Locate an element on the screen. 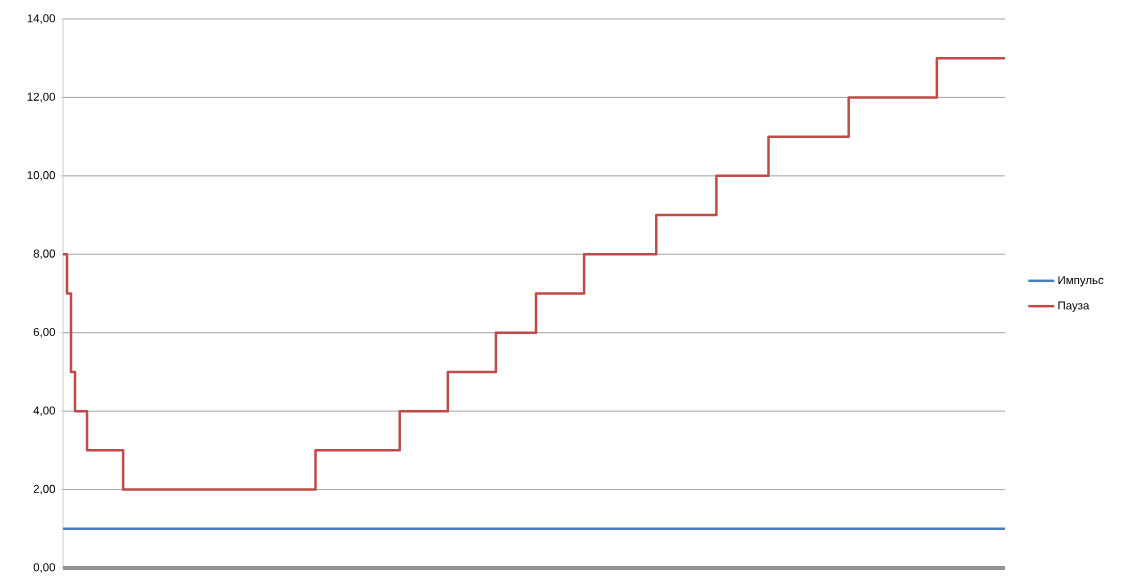 This screenshot has width=1142, height=581. y-tick-label: 0,00 is located at coordinates (44, 568).